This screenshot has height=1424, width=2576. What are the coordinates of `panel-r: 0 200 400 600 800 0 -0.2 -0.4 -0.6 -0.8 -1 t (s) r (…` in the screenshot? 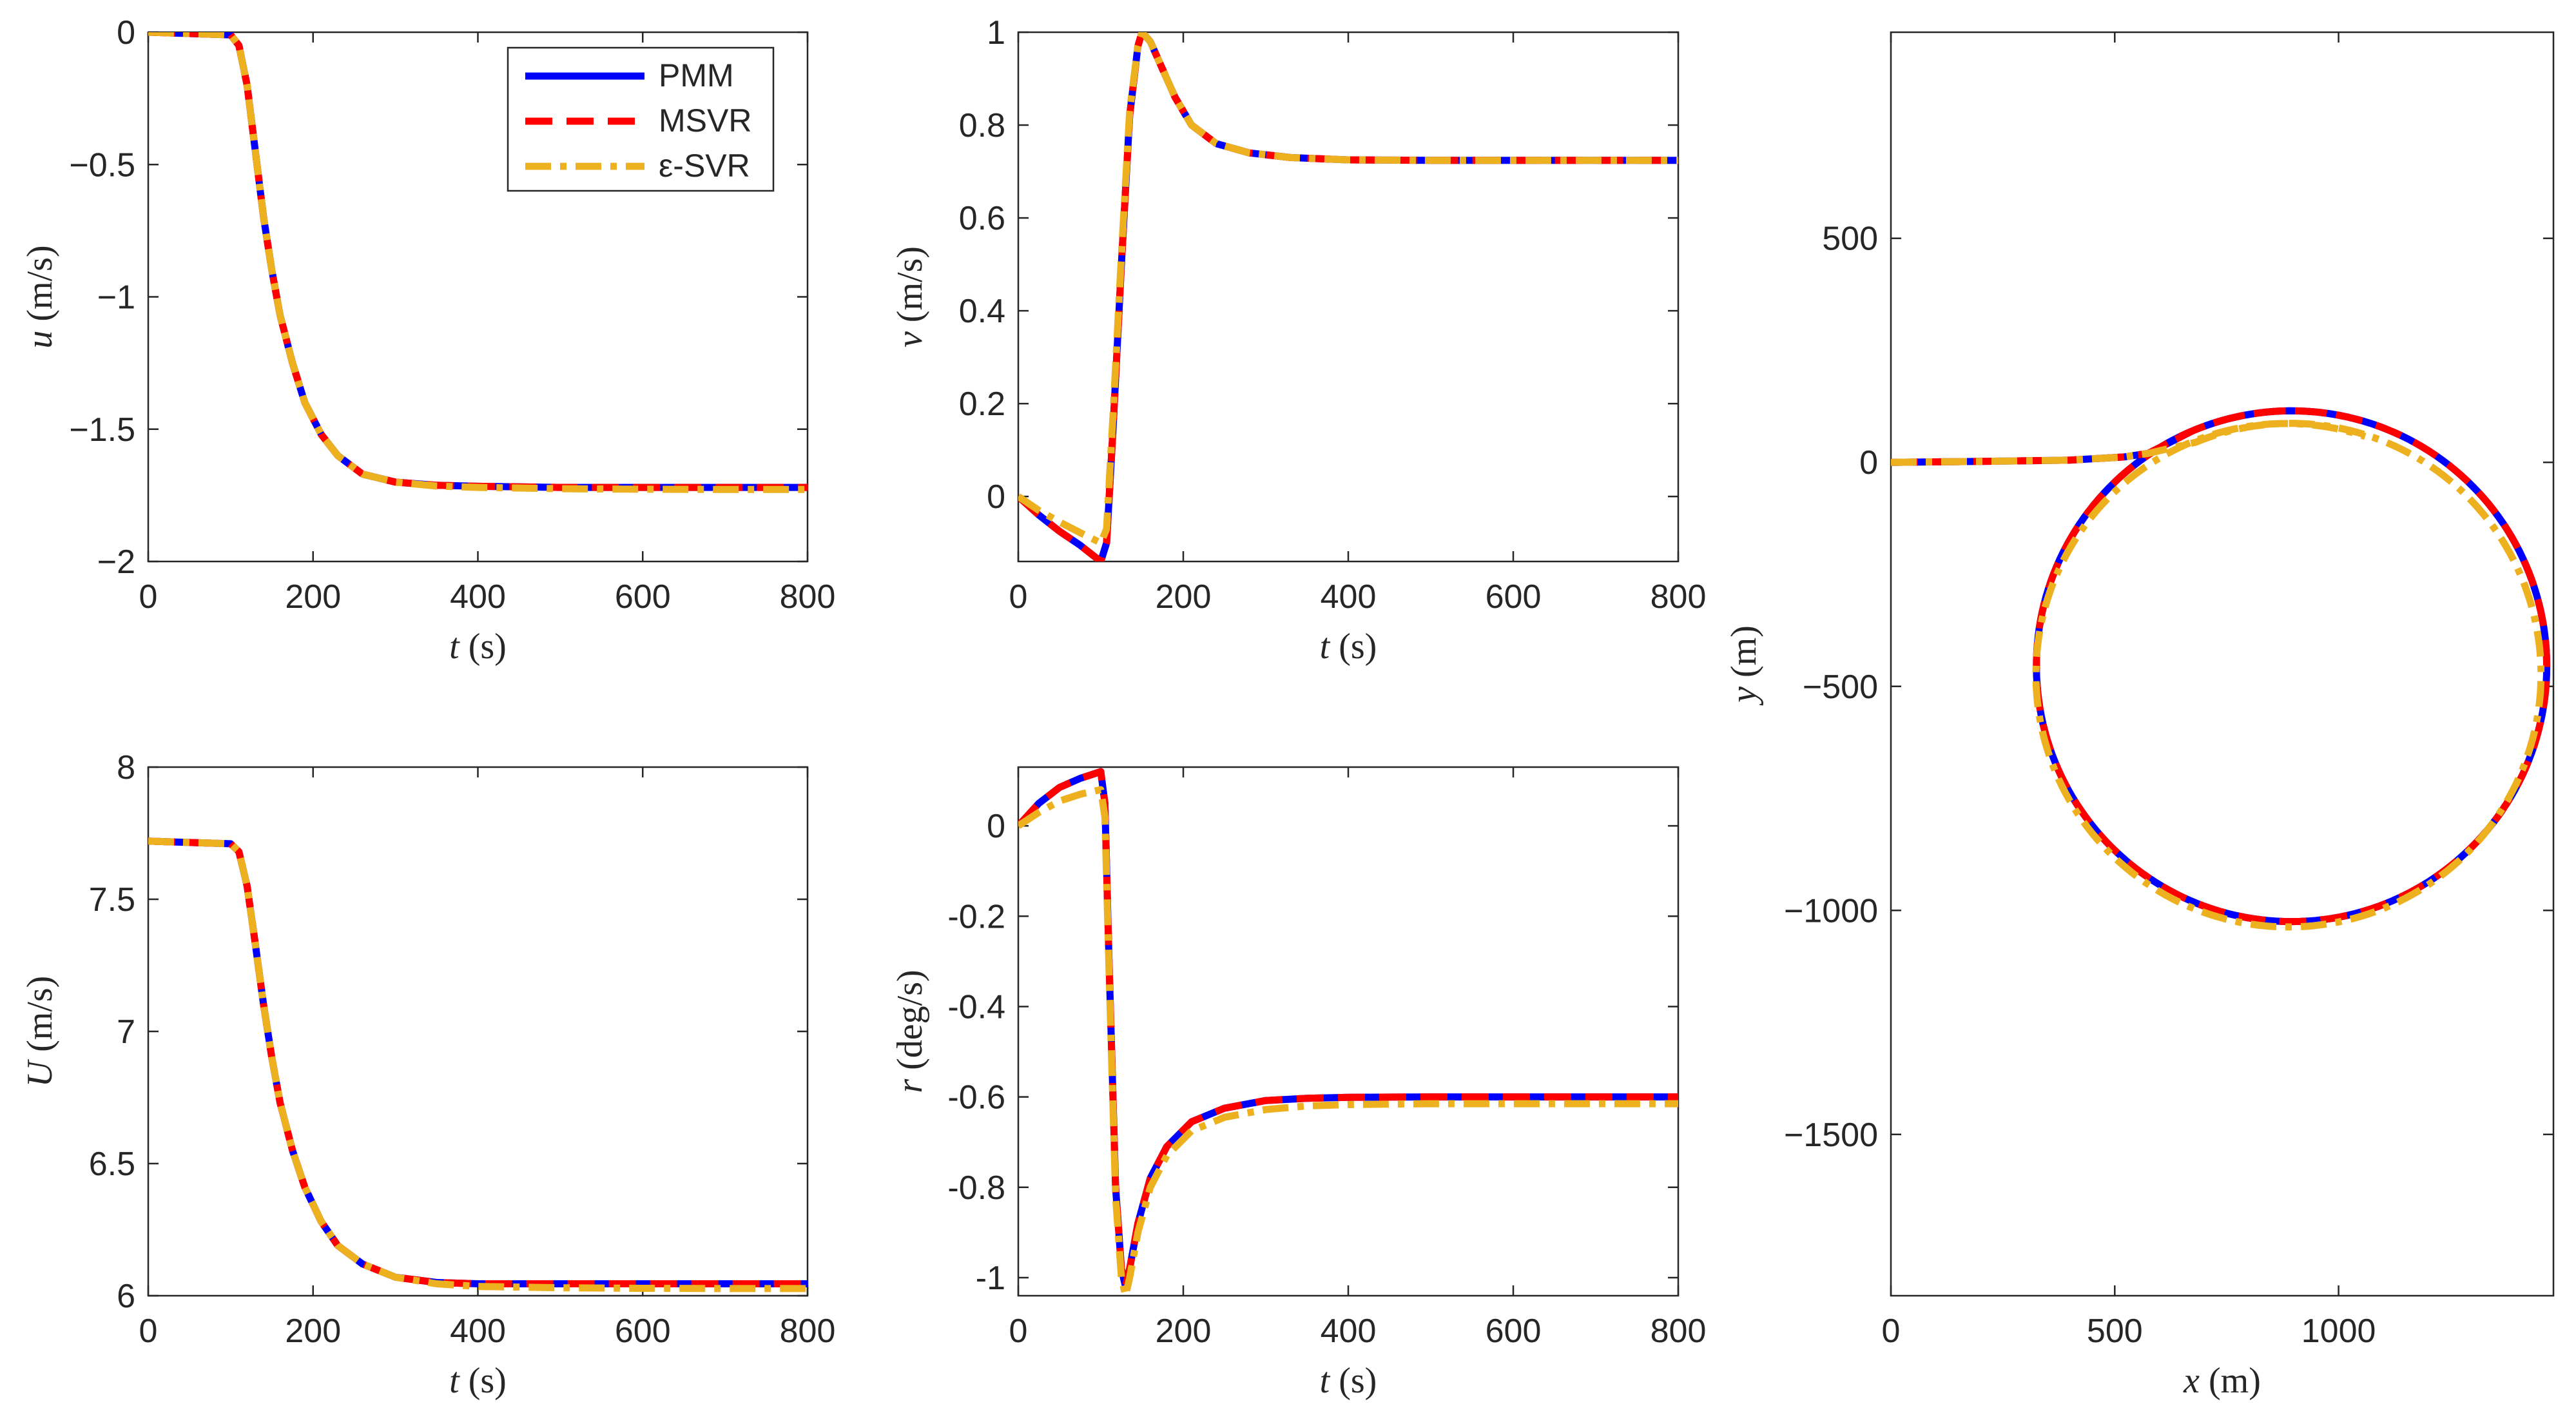 It's located at (1298, 1083).